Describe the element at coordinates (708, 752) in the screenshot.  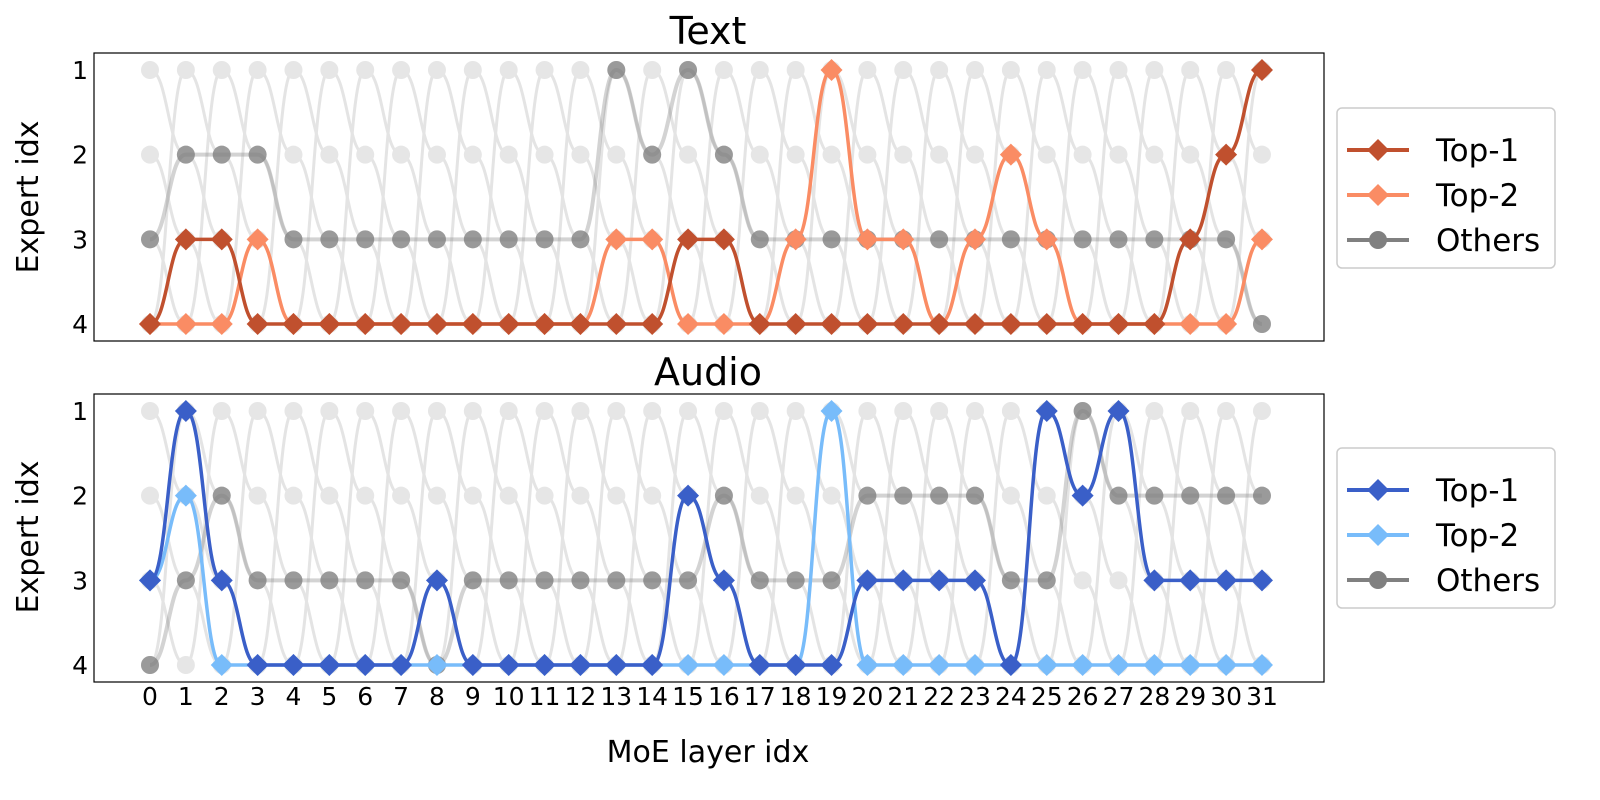
I see `xlabel: MoE layer idx` at that location.